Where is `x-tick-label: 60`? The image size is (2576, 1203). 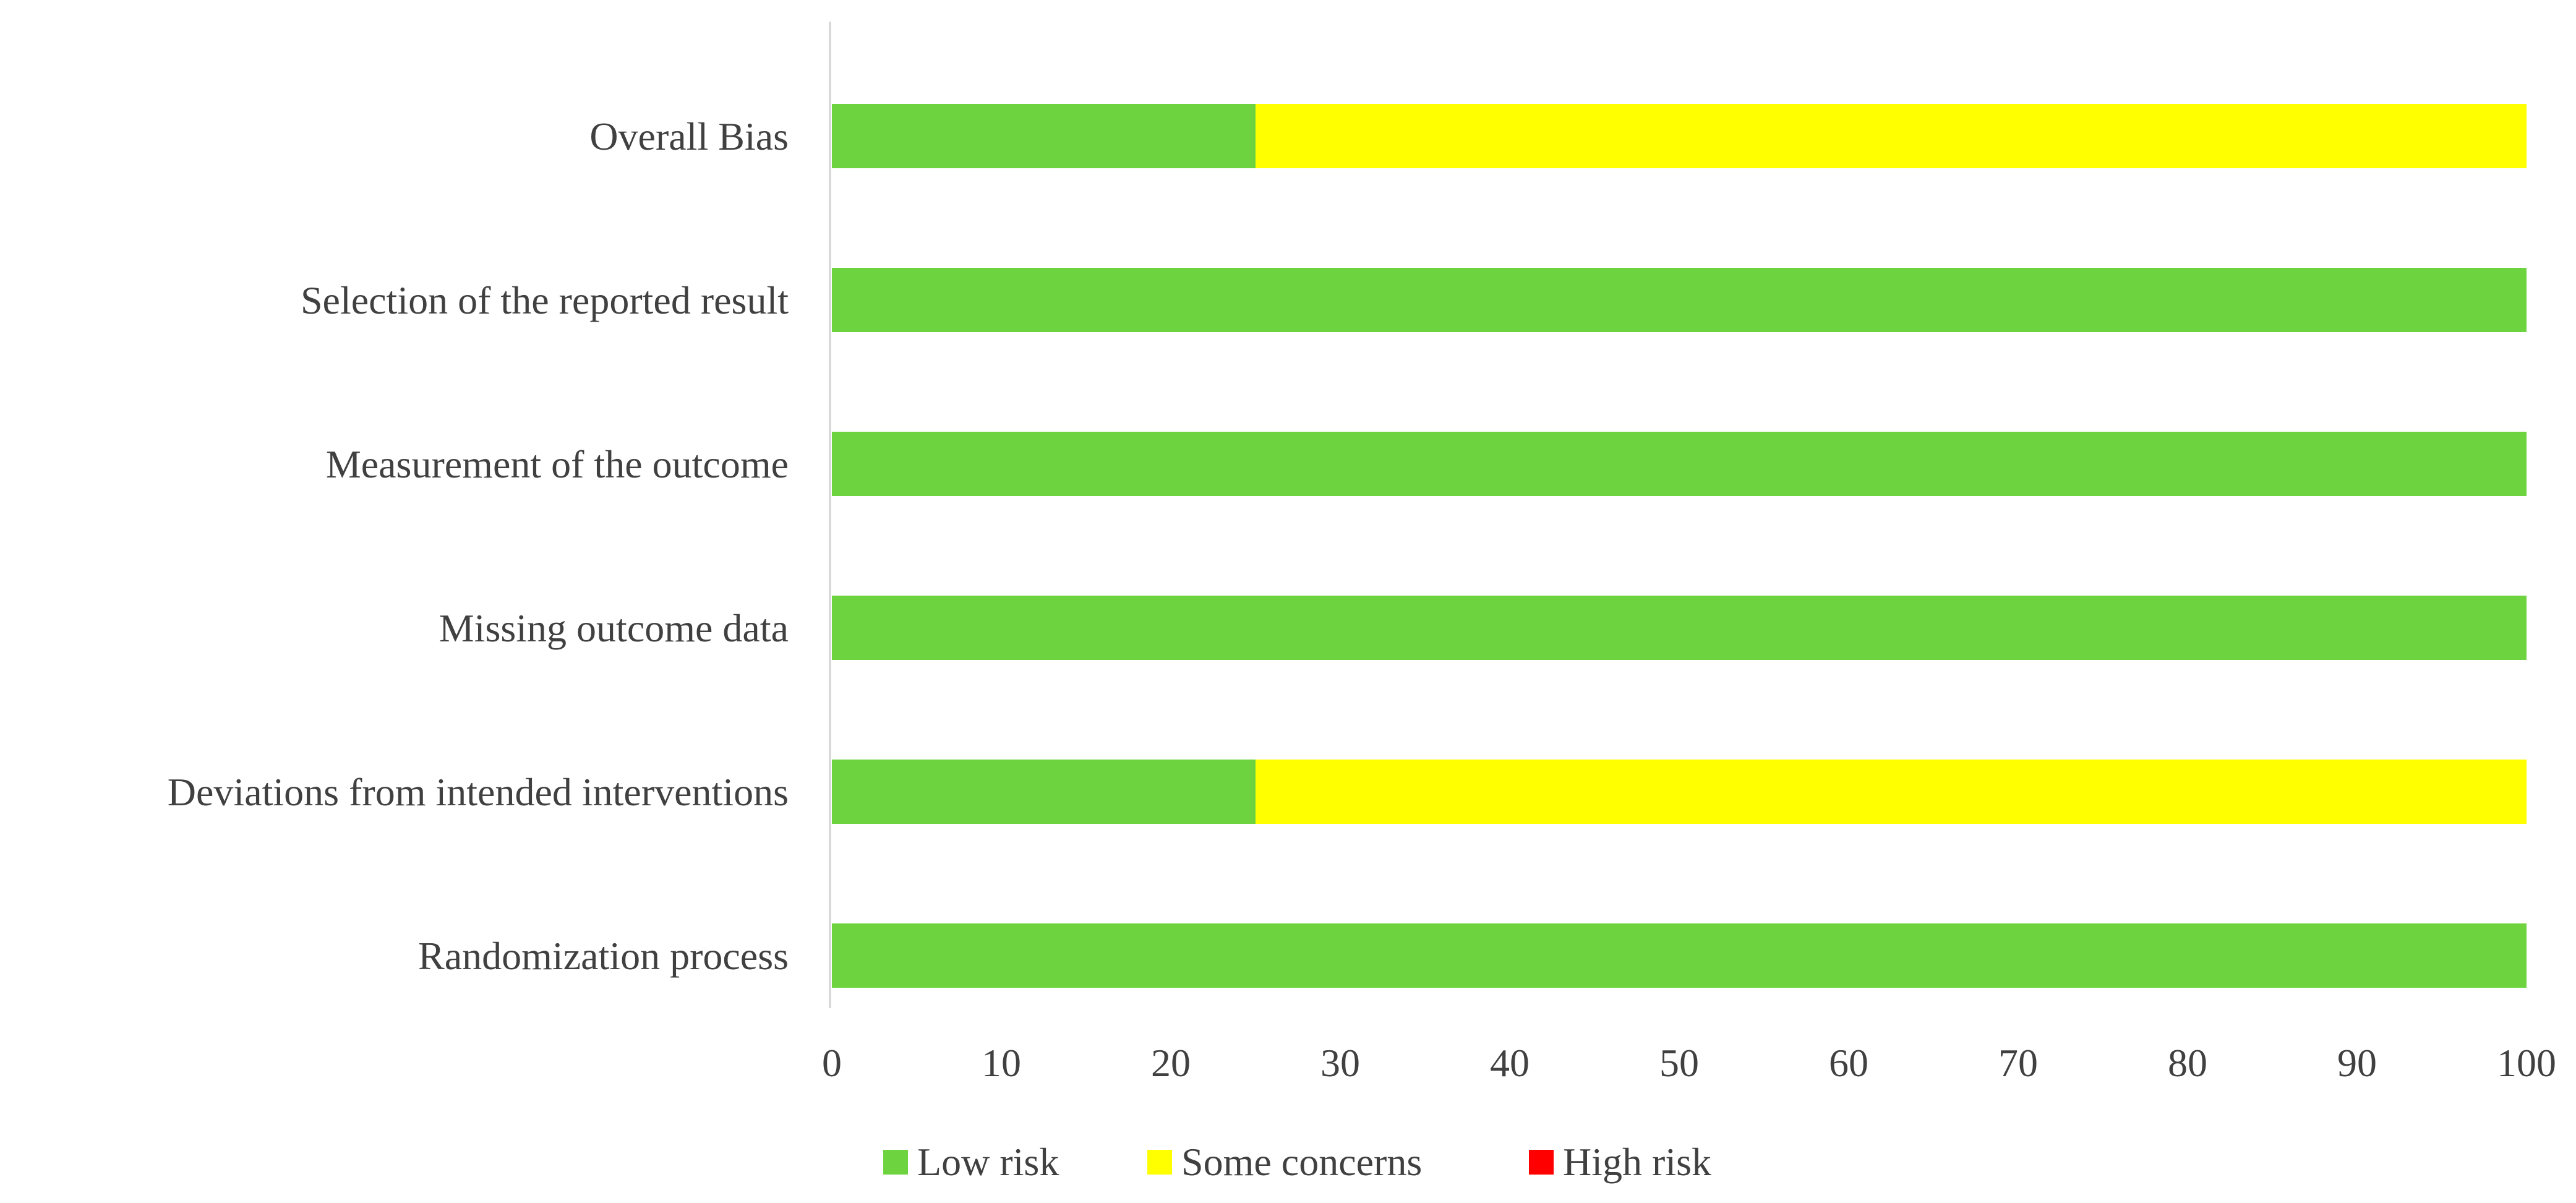
x-tick-label: 60 is located at coordinates (1848, 1063).